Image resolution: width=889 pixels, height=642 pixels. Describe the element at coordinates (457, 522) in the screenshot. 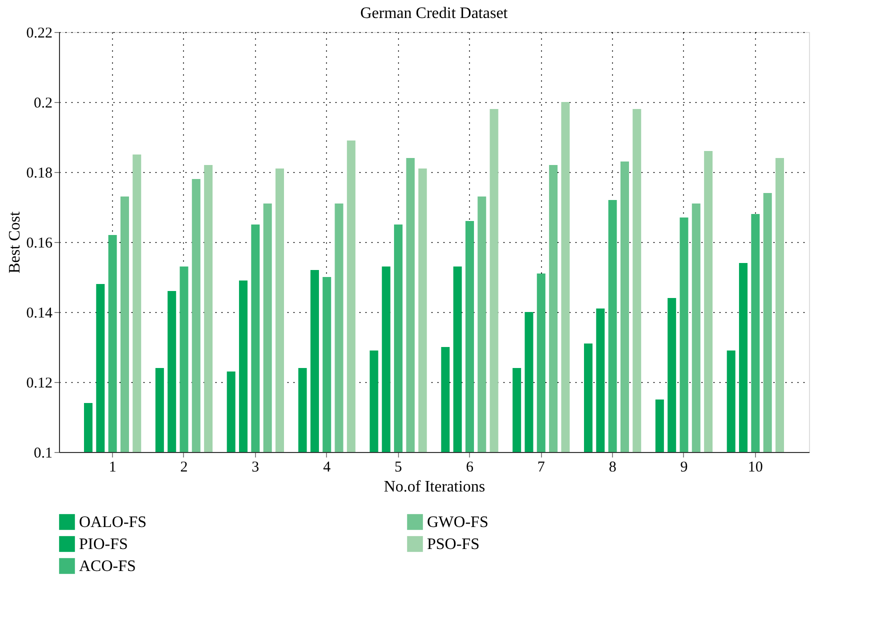

I see `legend-label: GWO-FS` at that location.